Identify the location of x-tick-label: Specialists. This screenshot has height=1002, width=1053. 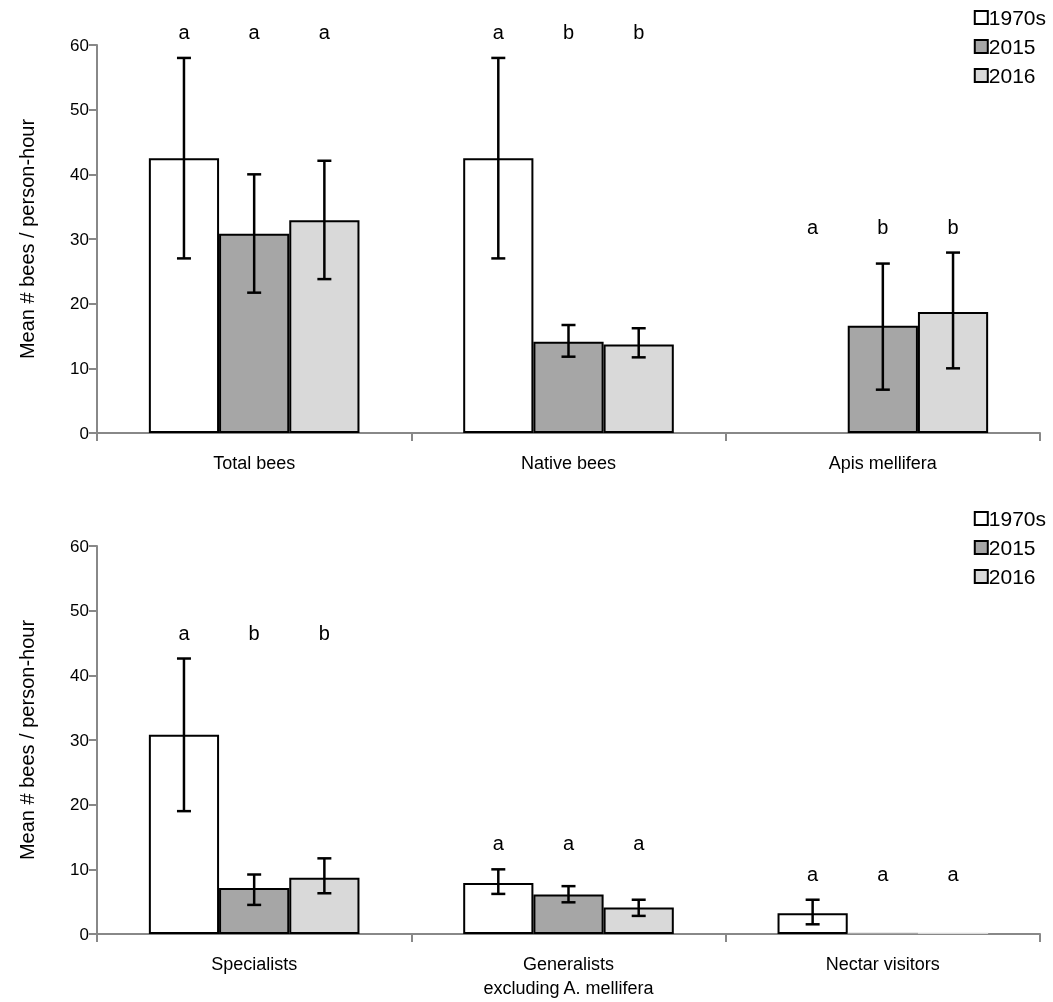
(254, 964).